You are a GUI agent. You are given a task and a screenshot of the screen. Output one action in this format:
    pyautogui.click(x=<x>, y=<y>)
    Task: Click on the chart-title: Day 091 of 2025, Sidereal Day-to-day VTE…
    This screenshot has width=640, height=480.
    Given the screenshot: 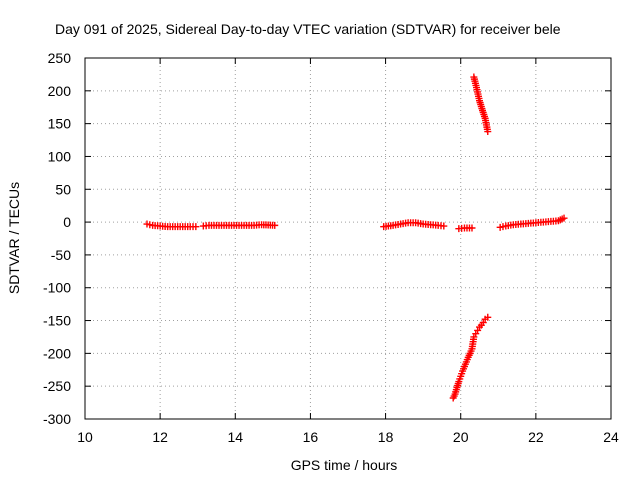 What is the action you would take?
    pyautogui.click(x=308, y=29)
    